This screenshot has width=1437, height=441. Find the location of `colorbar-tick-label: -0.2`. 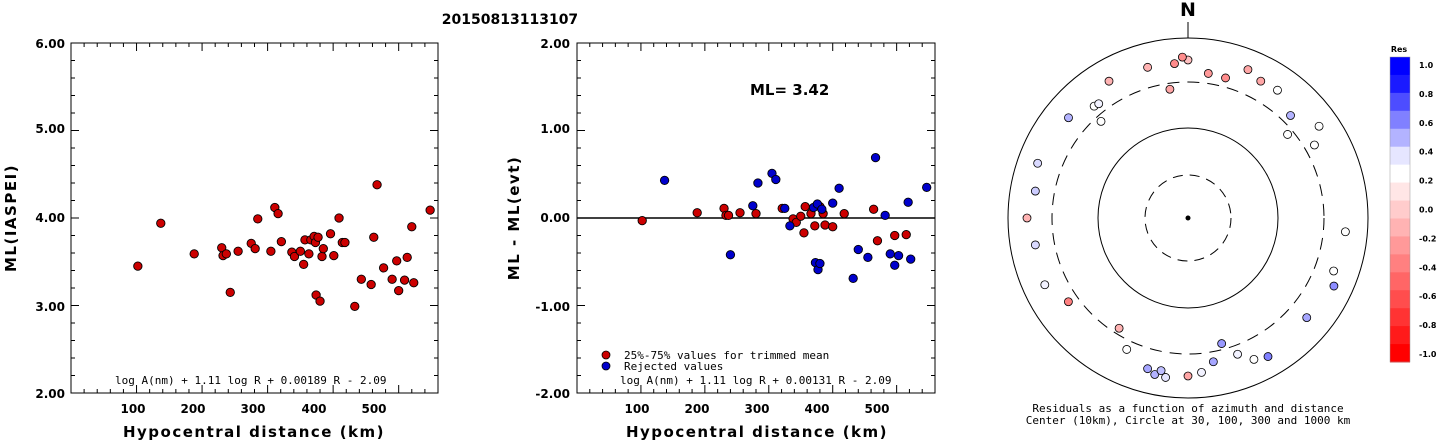

colorbar-tick-label: -0.2 is located at coordinates (1428, 238).